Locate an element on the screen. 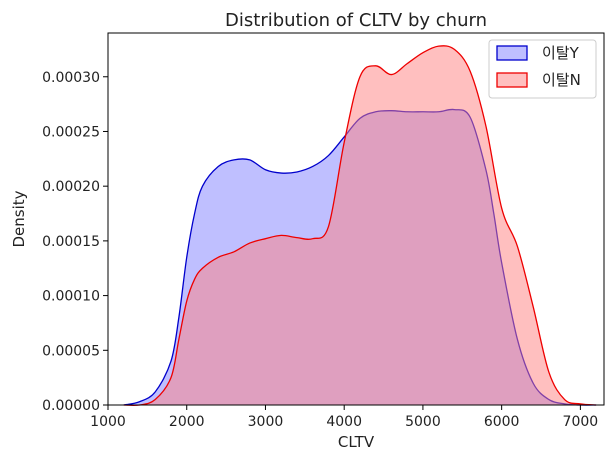 This screenshot has height=464, width=613. x-tick-label: 3000 is located at coordinates (266, 422).